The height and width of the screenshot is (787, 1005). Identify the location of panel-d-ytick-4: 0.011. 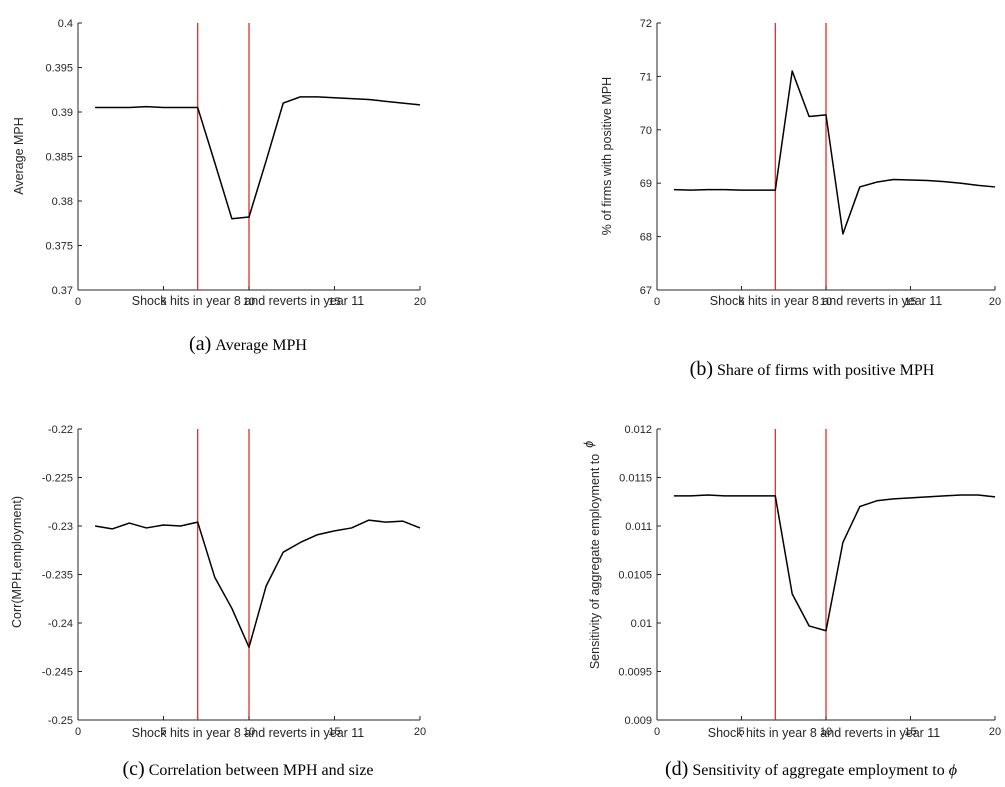
(643, 527).